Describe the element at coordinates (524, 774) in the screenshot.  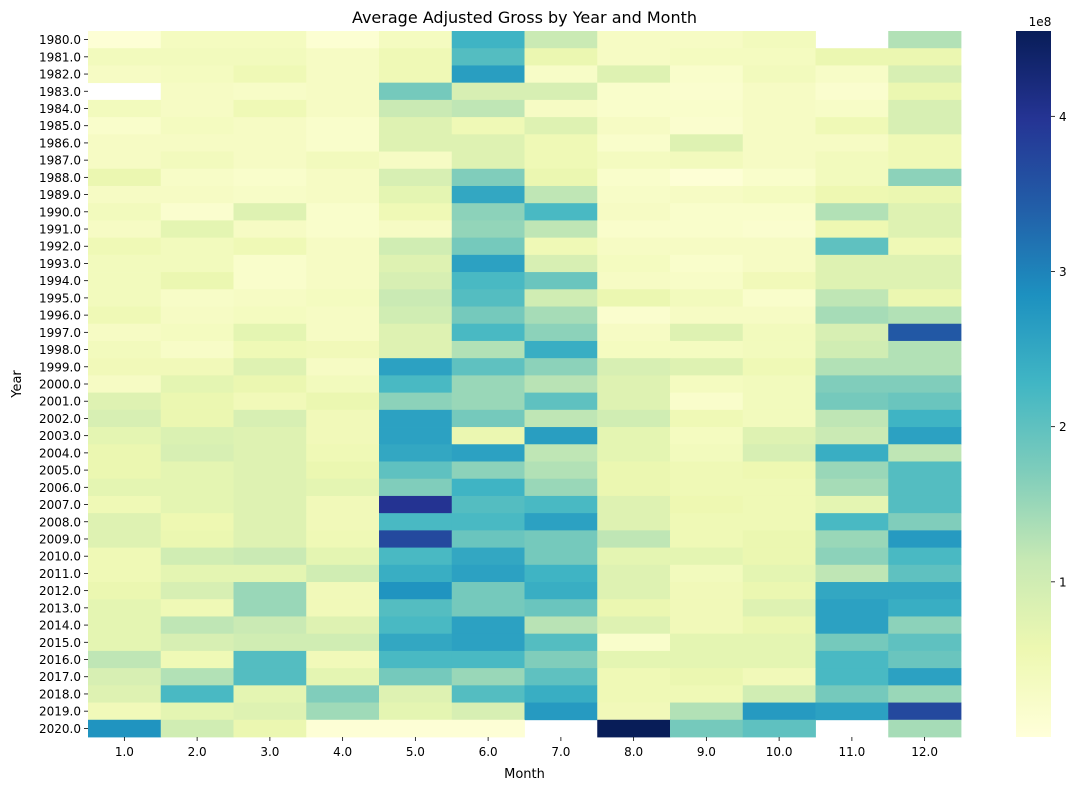
I see `x-axis-label: Month` at that location.